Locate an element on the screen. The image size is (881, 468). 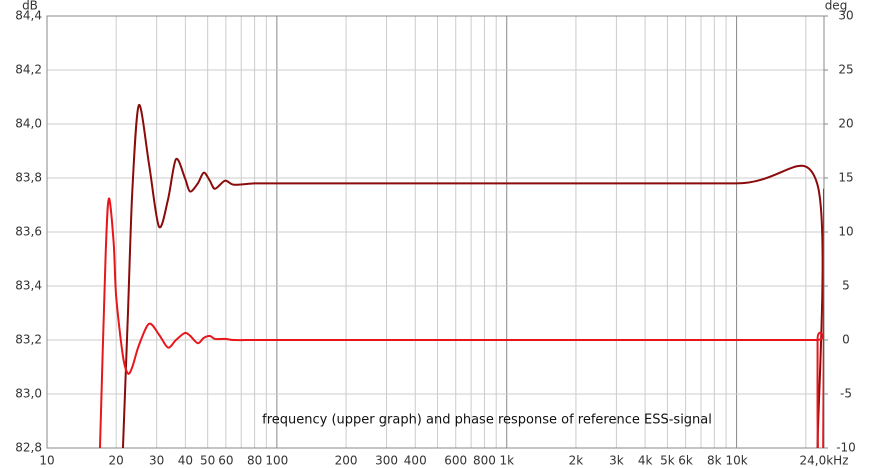
y2-tick-label: 25 is located at coordinates (845, 70).